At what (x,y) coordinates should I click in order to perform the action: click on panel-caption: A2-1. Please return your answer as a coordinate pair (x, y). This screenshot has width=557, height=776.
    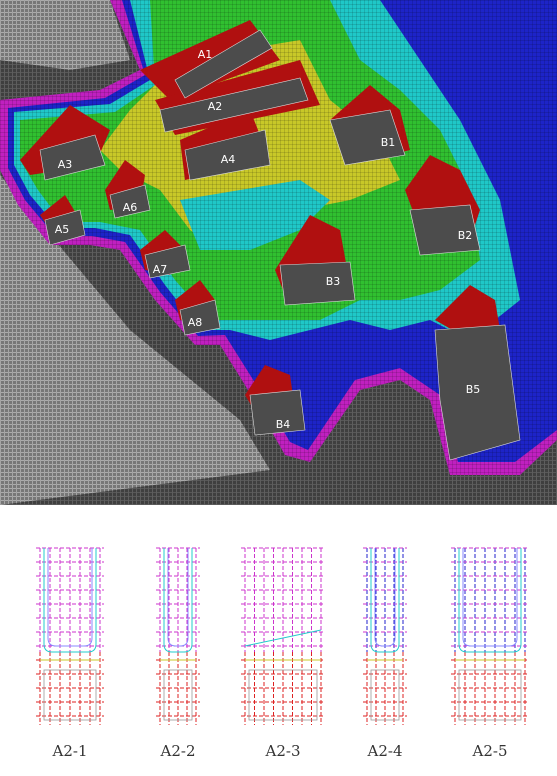
    Looking at the image, I should click on (70, 751).